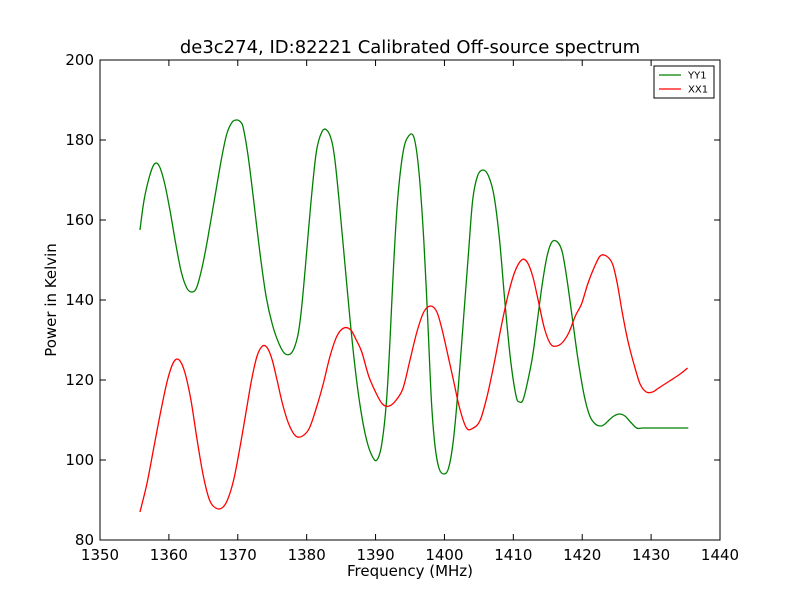 The image size is (800, 600). What do you see at coordinates (79, 460) in the screenshot?
I see `y-tick-label: 100` at bounding box center [79, 460].